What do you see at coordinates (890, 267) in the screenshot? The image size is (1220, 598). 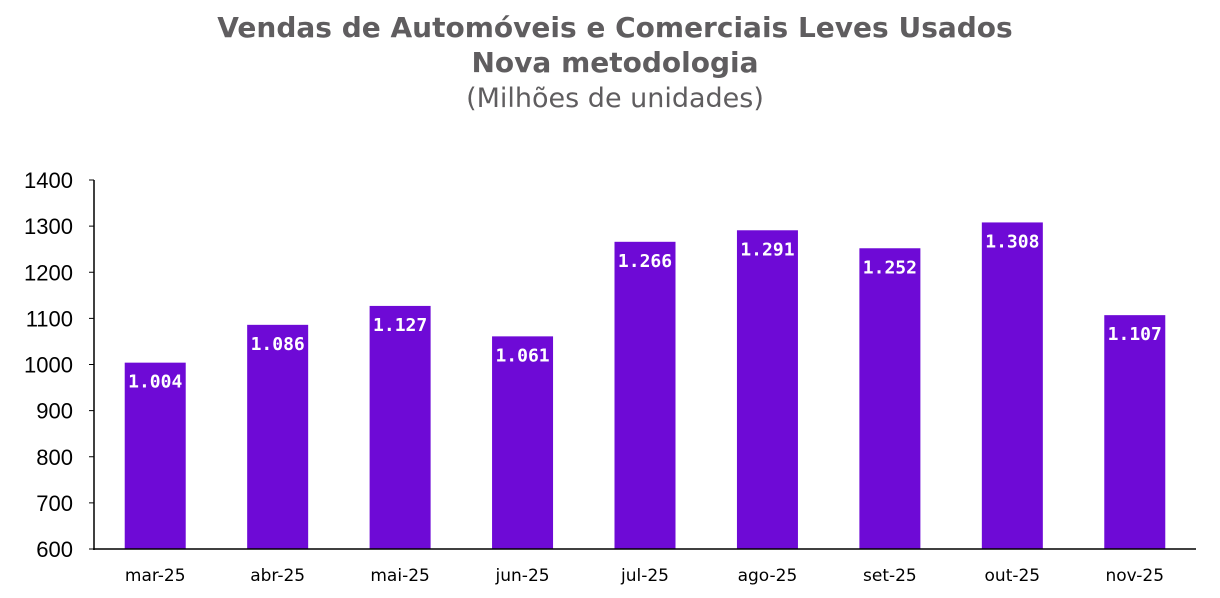 I see `data-label: 1.252` at bounding box center [890, 267].